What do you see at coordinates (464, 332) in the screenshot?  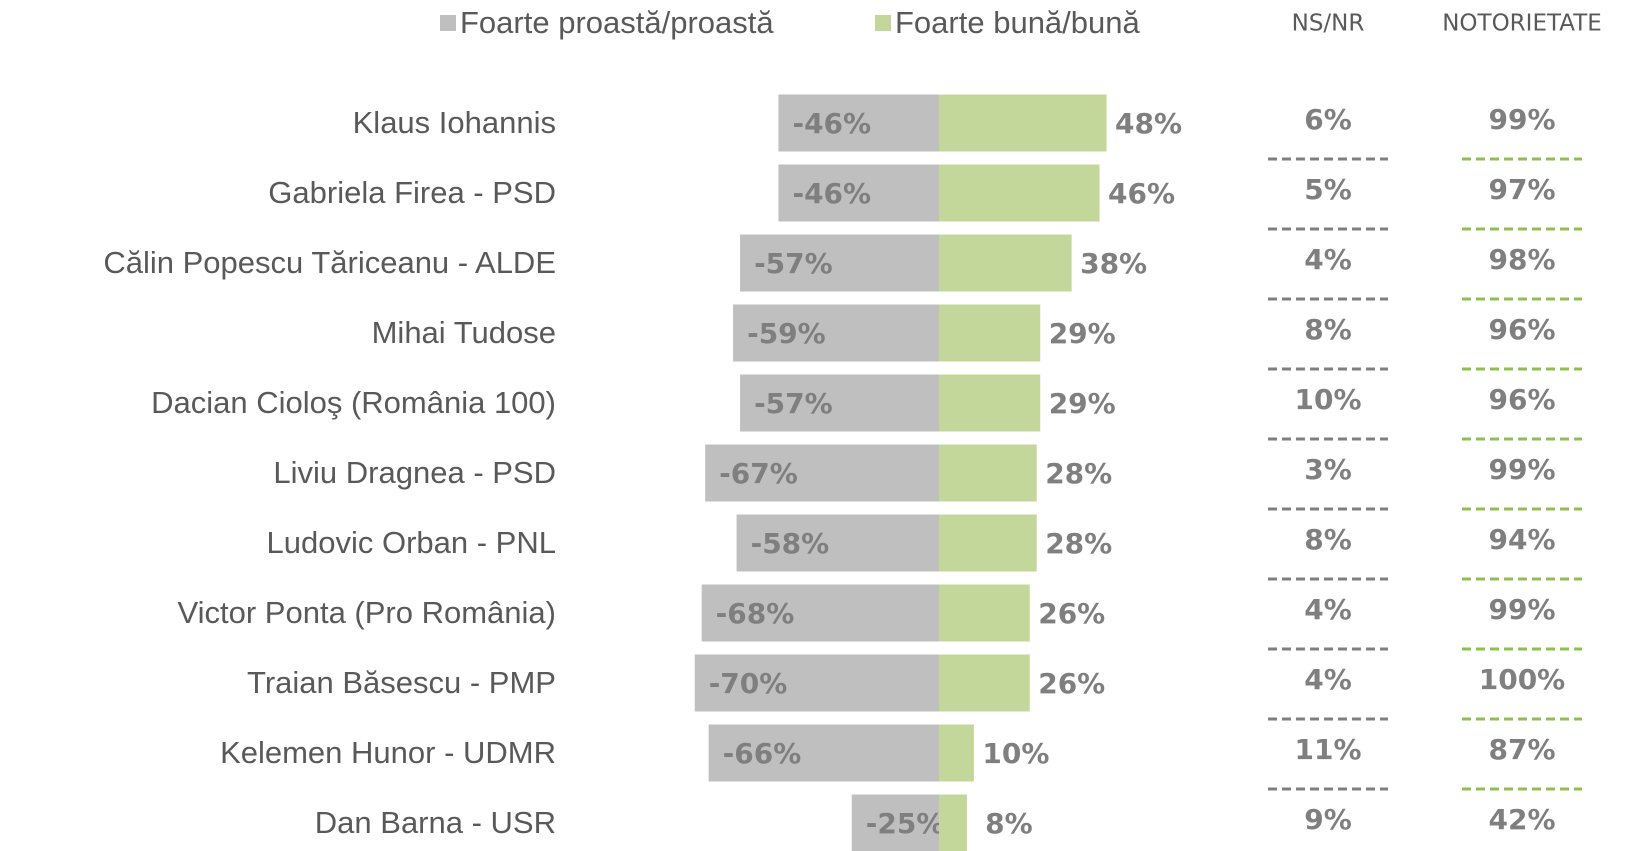 I see `category-label: Mihai Tudose` at bounding box center [464, 332].